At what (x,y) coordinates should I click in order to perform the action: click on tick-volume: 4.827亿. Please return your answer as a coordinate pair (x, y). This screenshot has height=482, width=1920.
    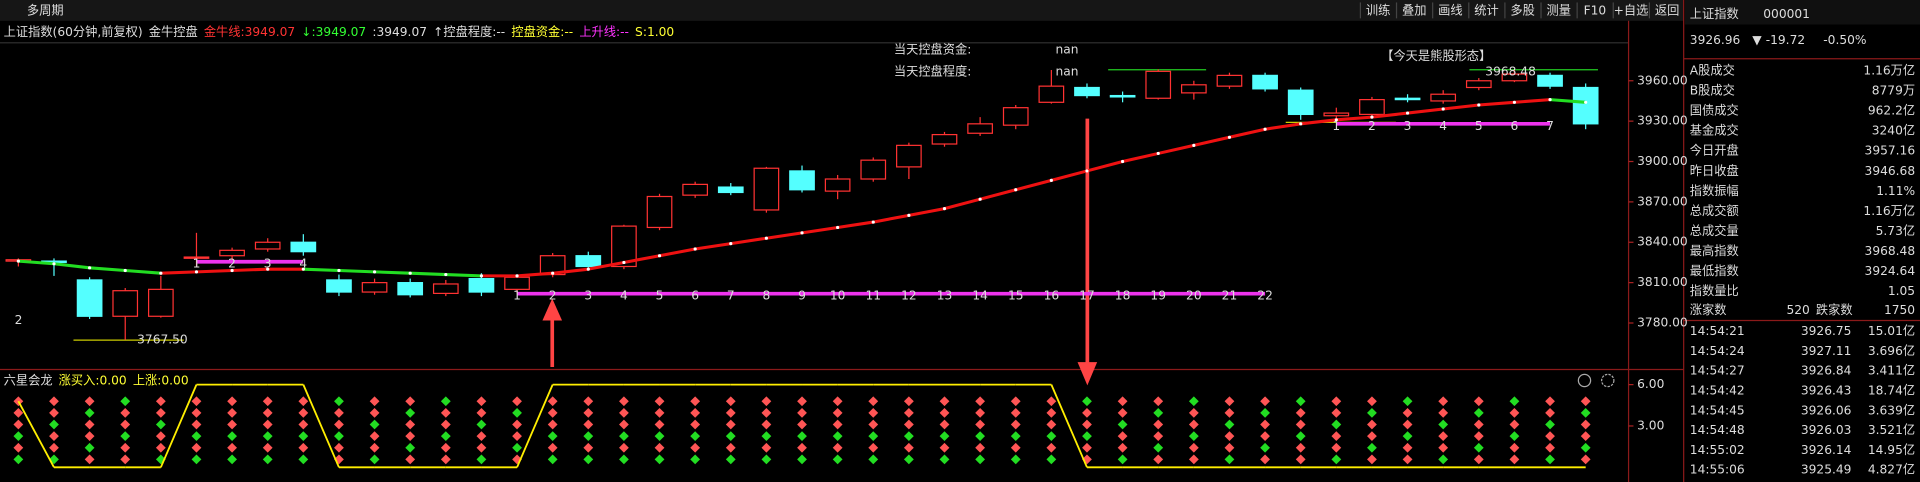
    Looking at the image, I should click on (1891, 469).